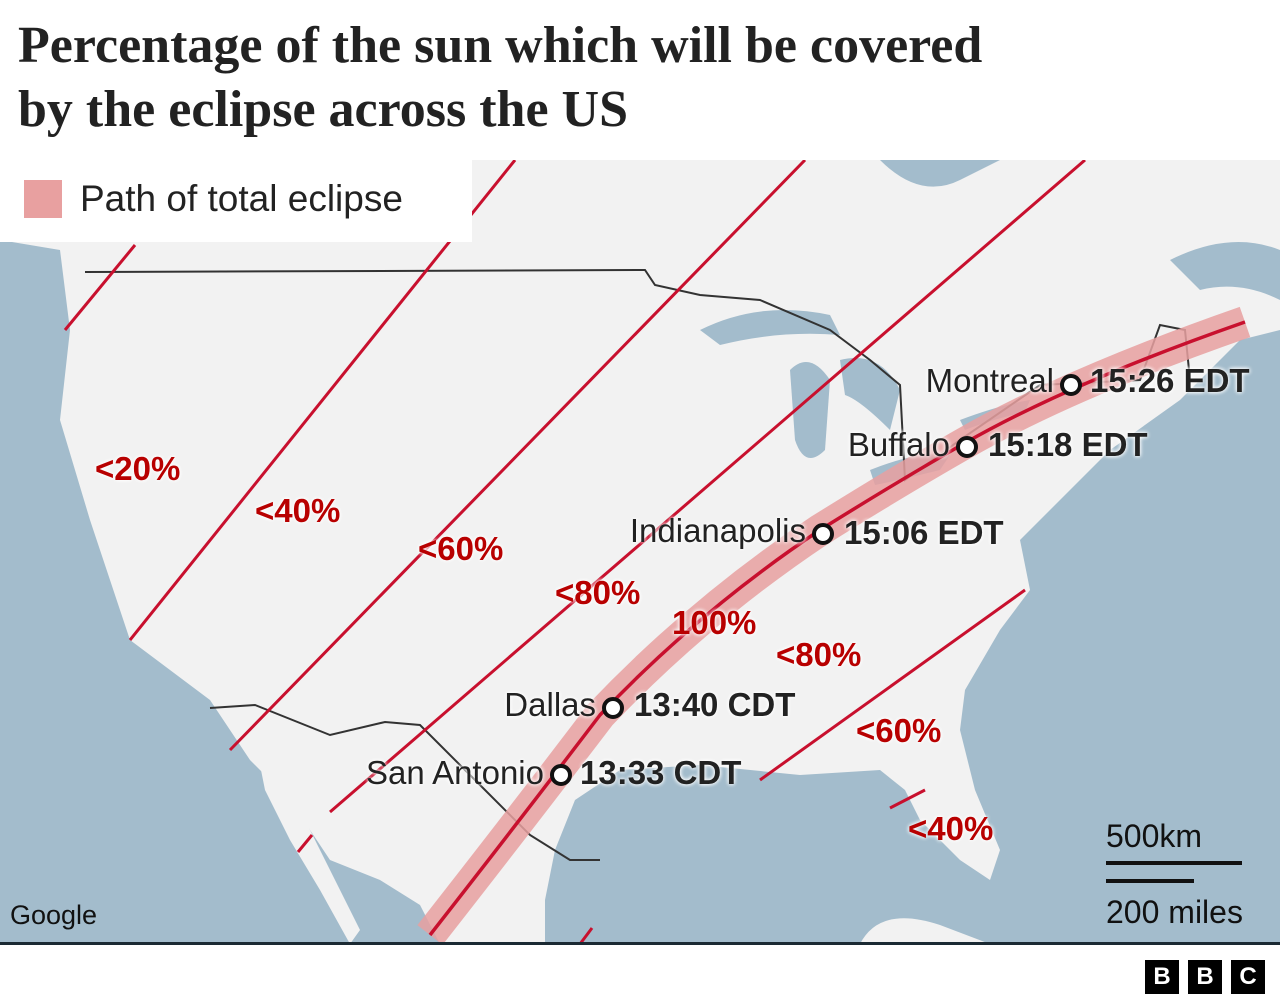  I want to click on scale-bar-km, so click(1174, 863).